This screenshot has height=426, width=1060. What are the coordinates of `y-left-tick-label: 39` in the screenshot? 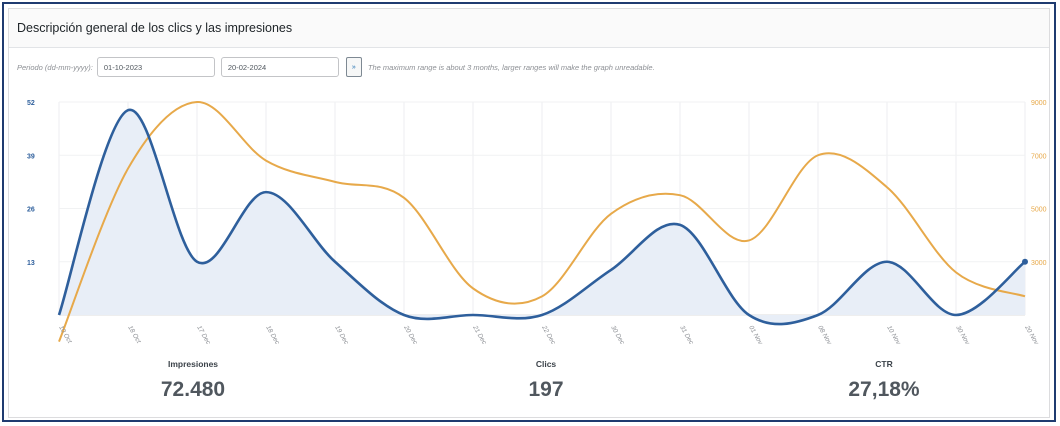 It's located at (31, 156).